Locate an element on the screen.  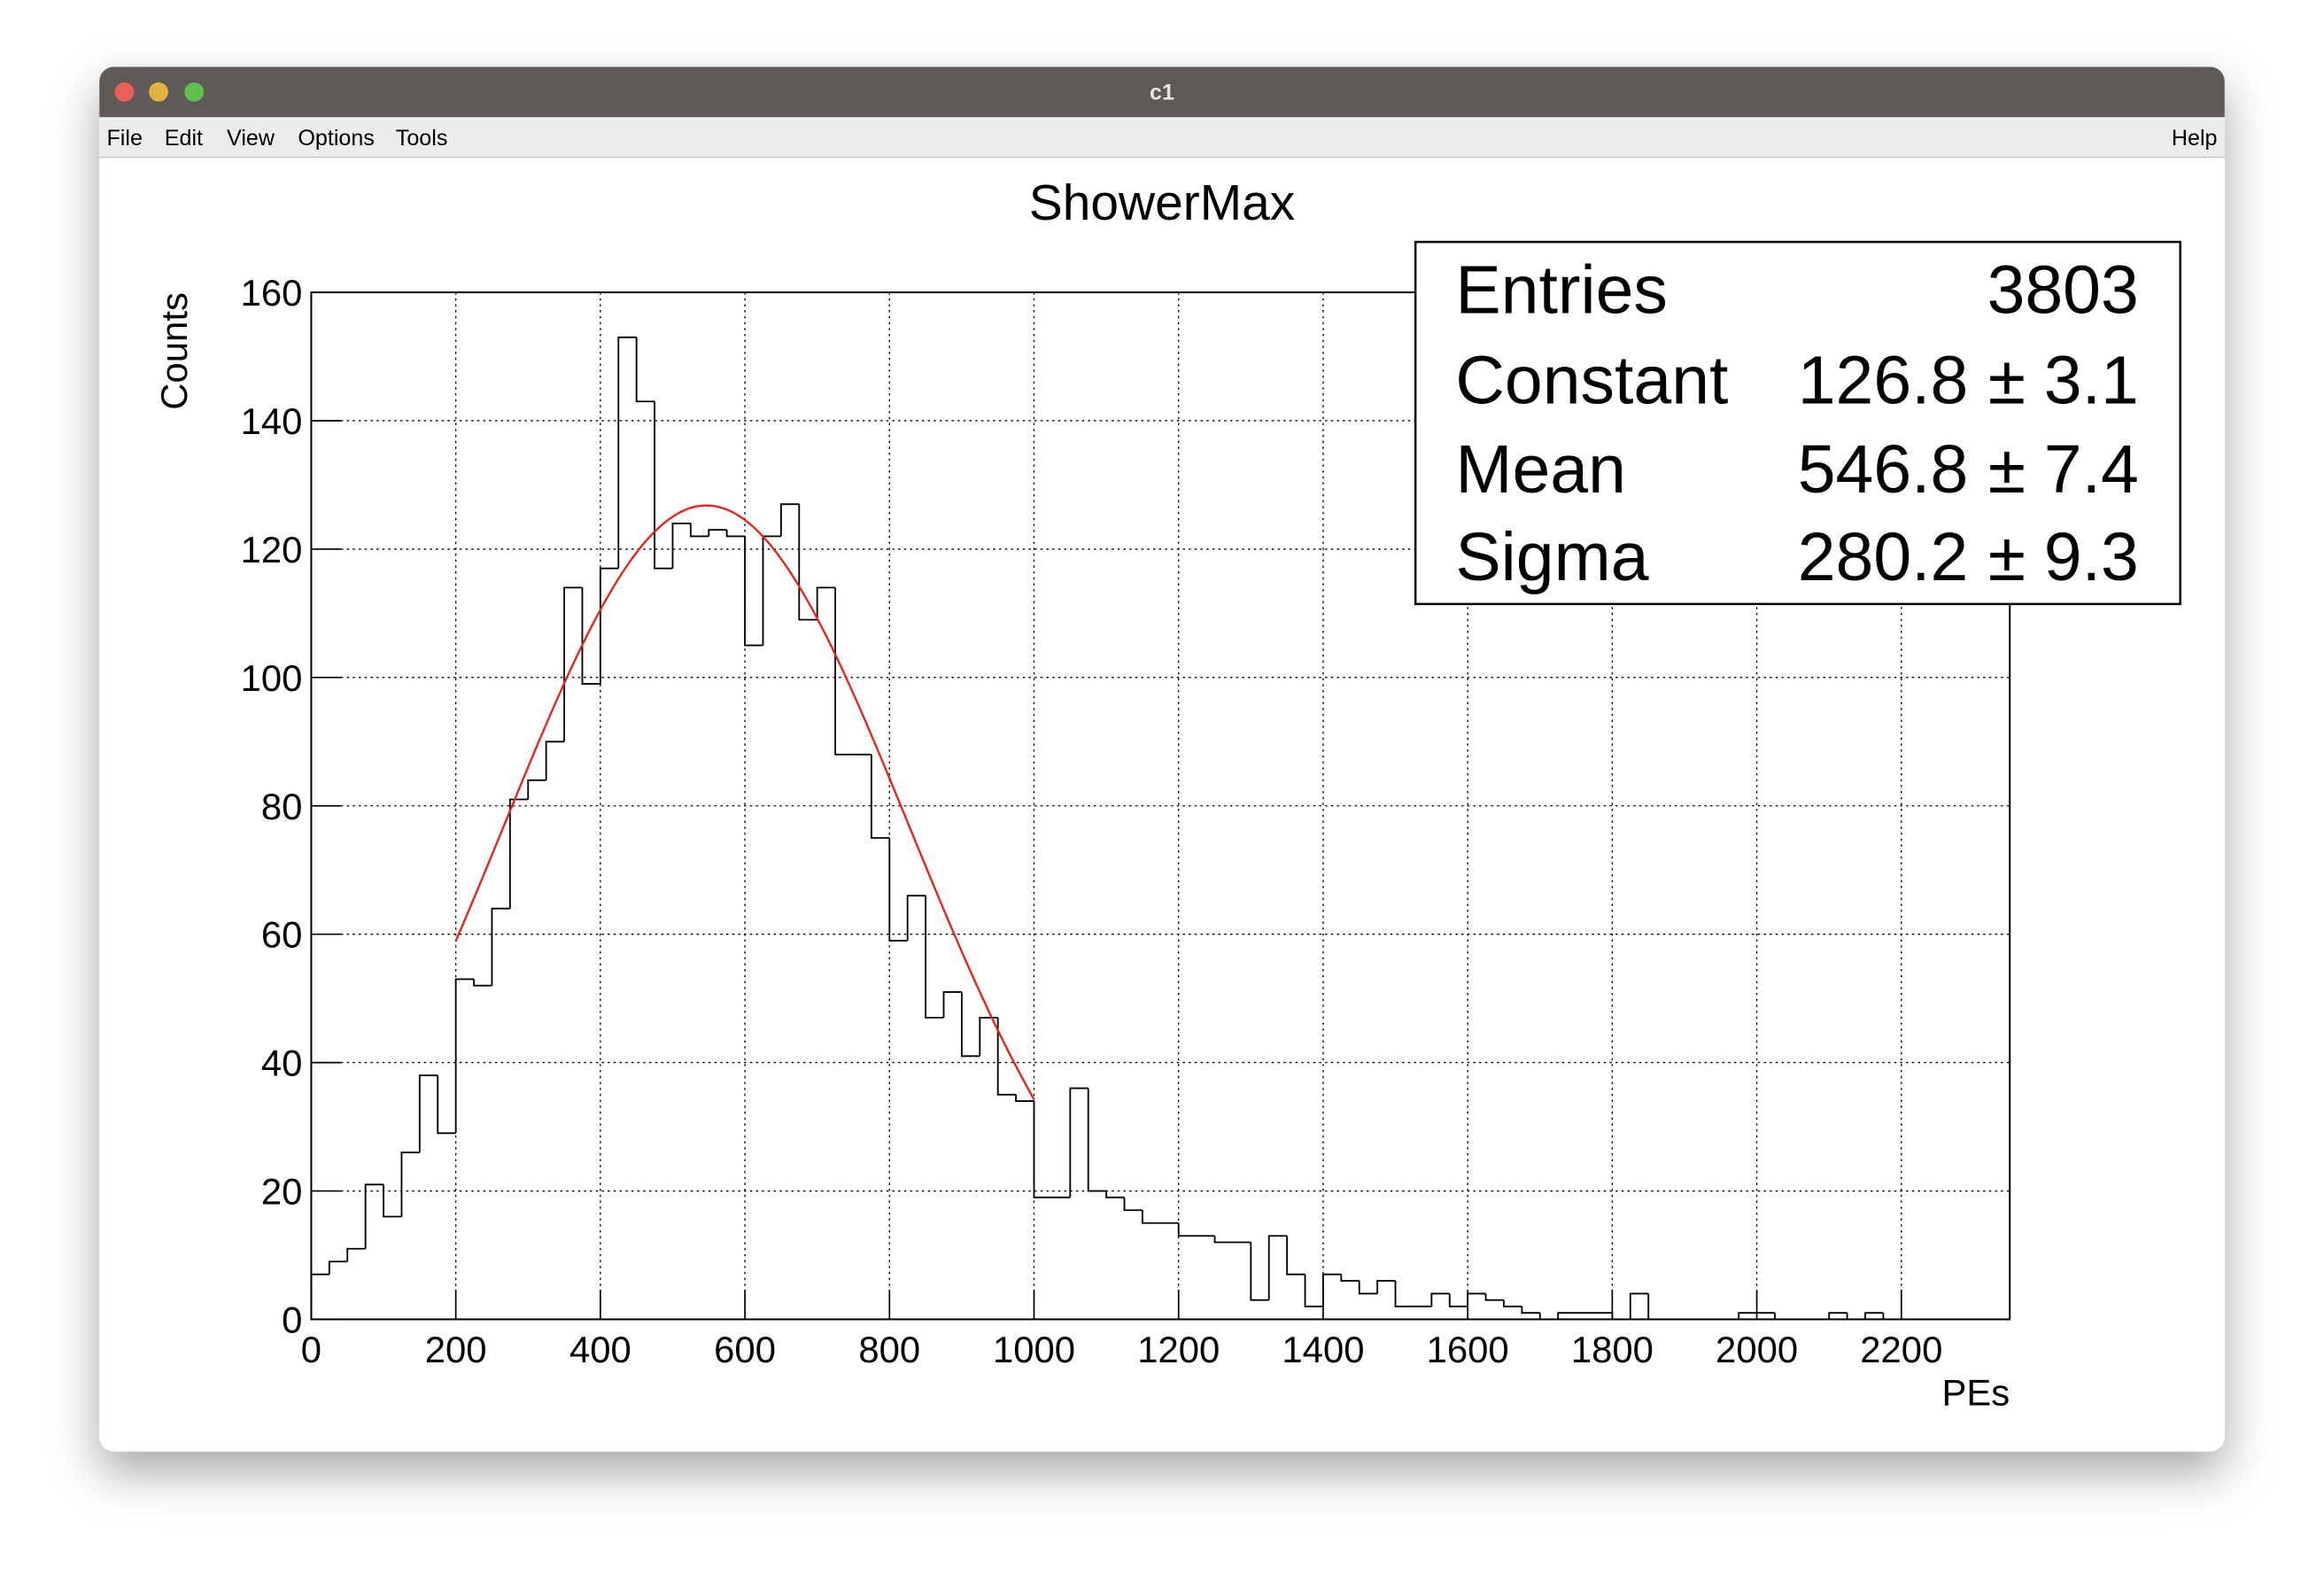
stats-error: 9.3 is located at coordinates (2091, 557).